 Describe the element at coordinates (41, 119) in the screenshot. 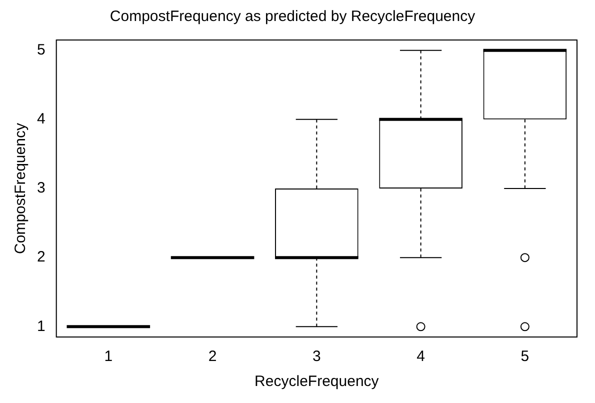

I see `y-tick-label: 4` at that location.